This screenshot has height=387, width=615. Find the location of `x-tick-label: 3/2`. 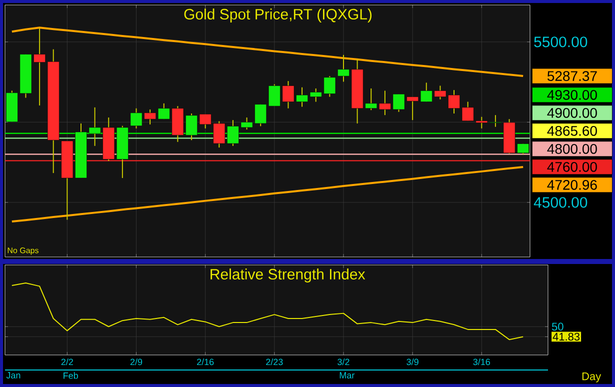

x-tick-label: 3/2 is located at coordinates (344, 362).